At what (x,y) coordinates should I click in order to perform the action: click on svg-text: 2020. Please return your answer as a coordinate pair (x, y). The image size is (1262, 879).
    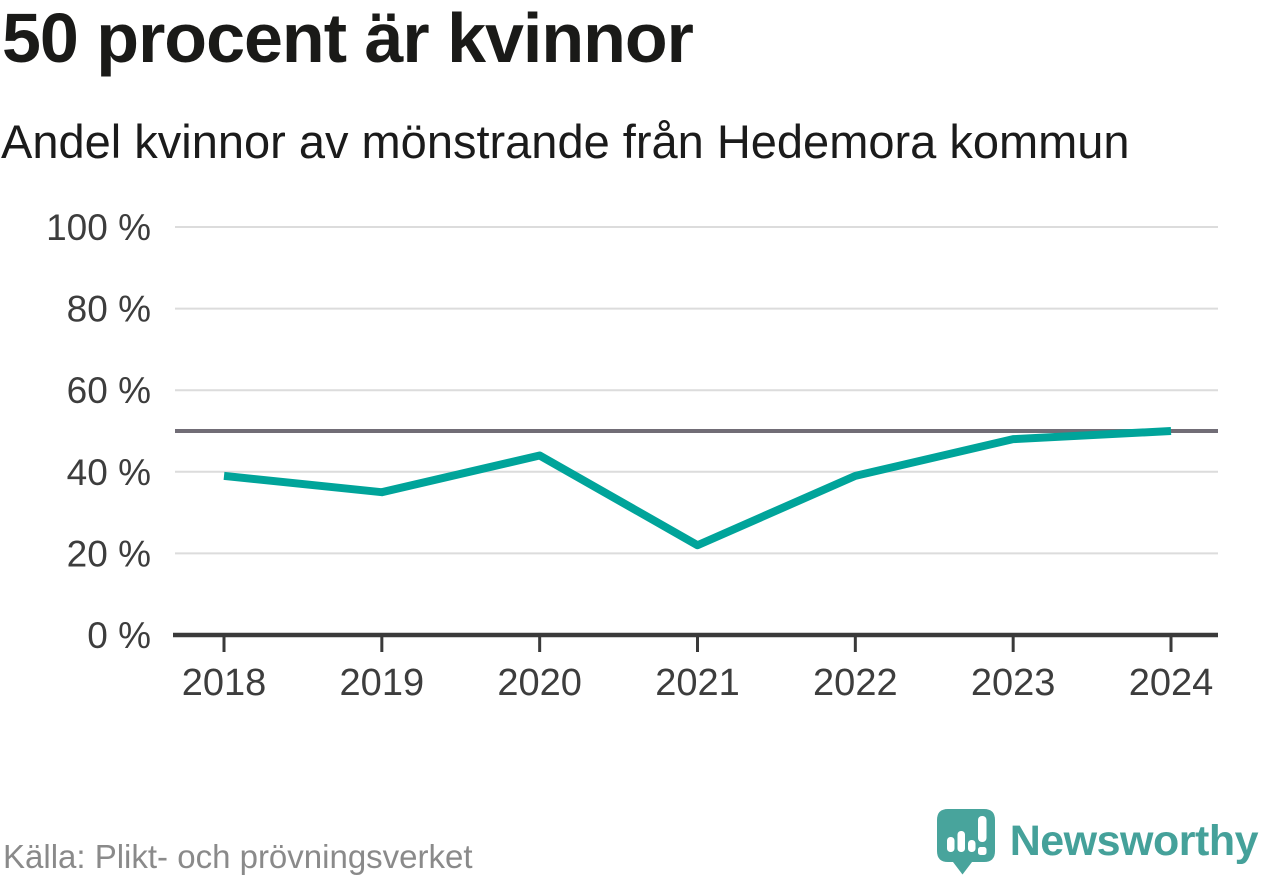
    Looking at the image, I should click on (539, 683).